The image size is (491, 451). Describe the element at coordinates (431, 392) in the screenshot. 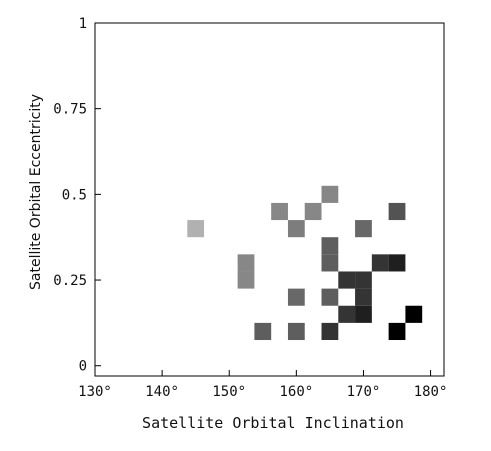

I see `x-tick-label: 180°` at that location.